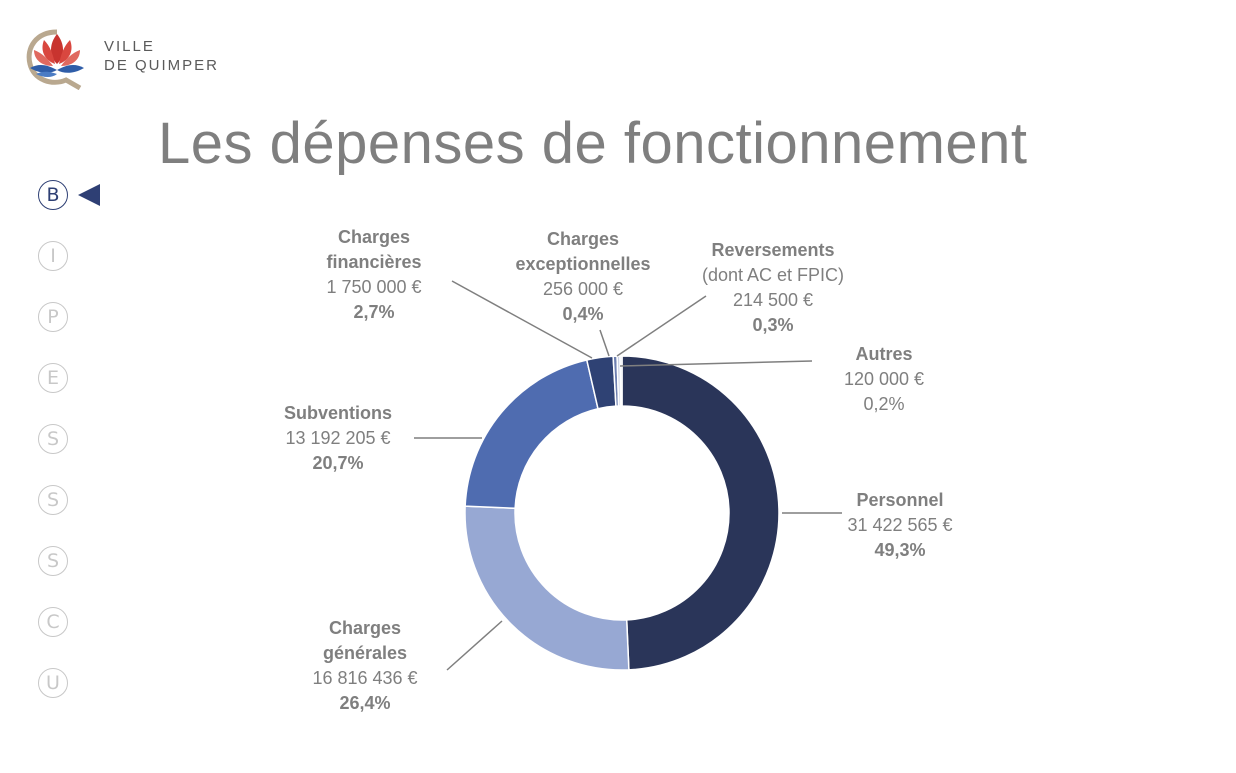 Image resolution: width=1236 pixels, height=773 pixels. What do you see at coordinates (883, 354) in the screenshot?
I see `label-name-autres: Autres` at bounding box center [883, 354].